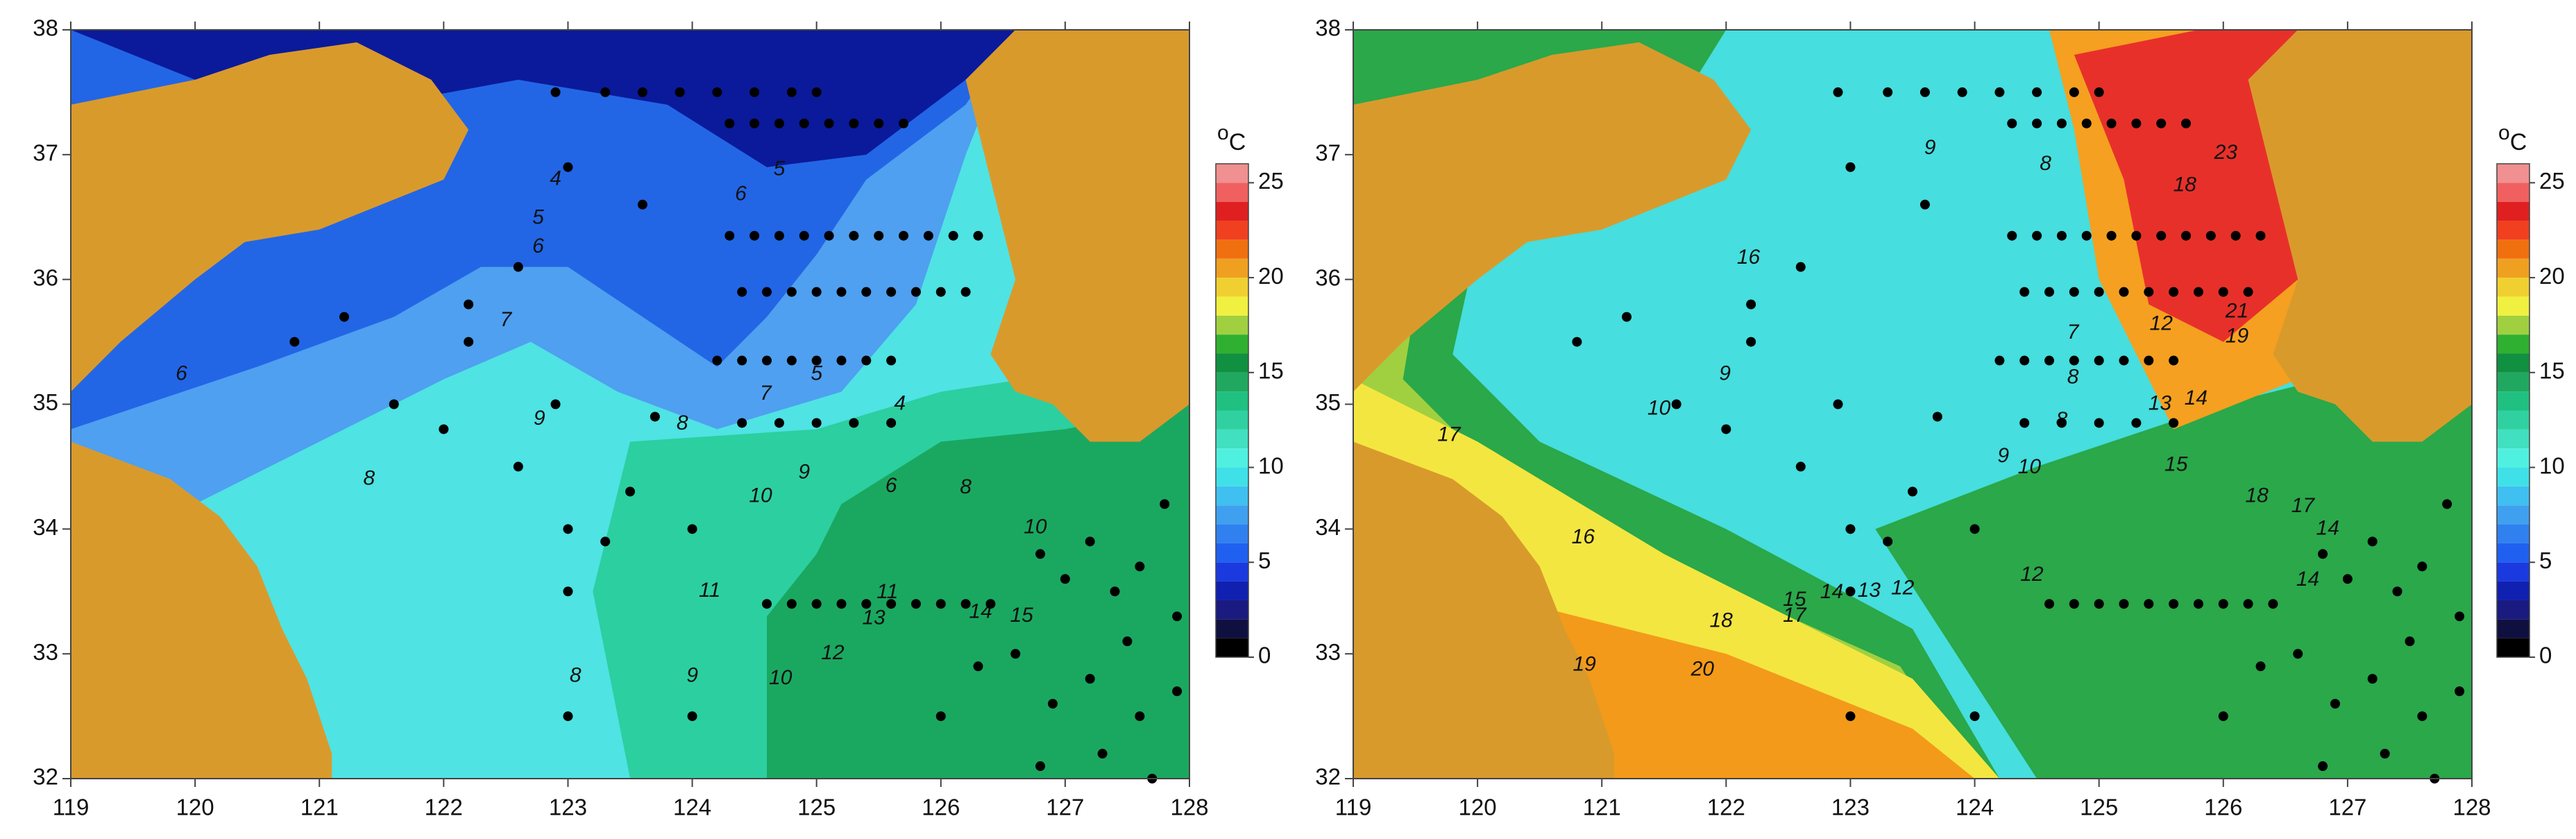 This screenshot has height=839, width=2576. What do you see at coordinates (45, 153) in the screenshot?
I see `y-tick-label: 37` at bounding box center [45, 153].